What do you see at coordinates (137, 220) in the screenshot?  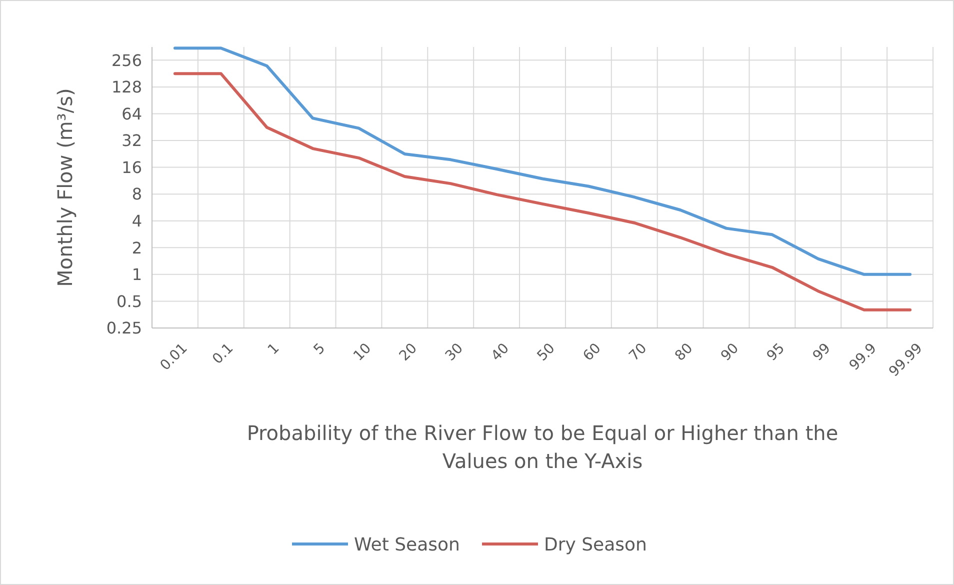 I see `y-tick-label: 4` at bounding box center [137, 220].